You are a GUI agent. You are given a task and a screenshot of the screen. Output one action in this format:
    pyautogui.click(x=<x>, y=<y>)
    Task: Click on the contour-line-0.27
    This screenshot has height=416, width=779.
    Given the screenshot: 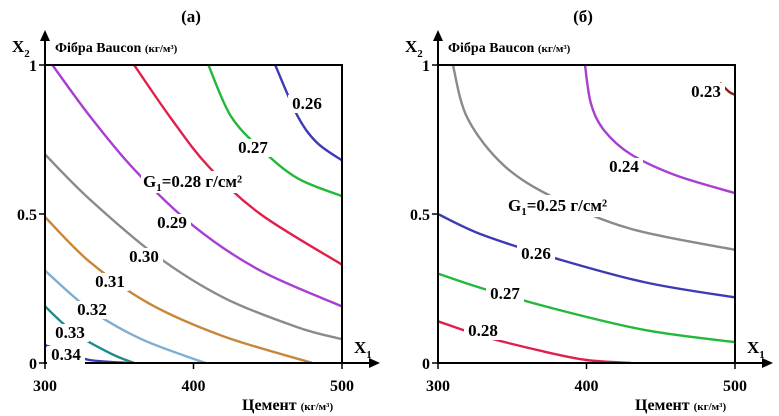 What is the action you would take?
    pyautogui.click(x=586, y=308)
    